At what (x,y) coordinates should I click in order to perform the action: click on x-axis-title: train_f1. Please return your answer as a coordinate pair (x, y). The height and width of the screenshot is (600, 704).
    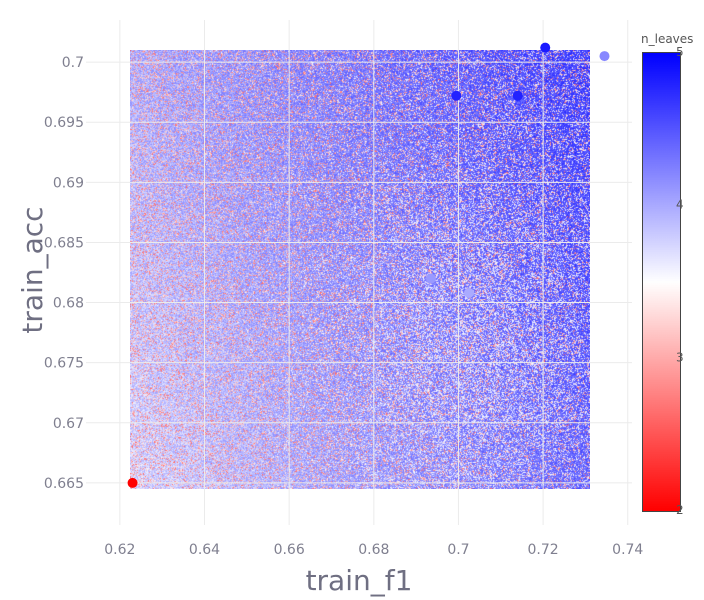
    Looking at the image, I should click on (359, 580).